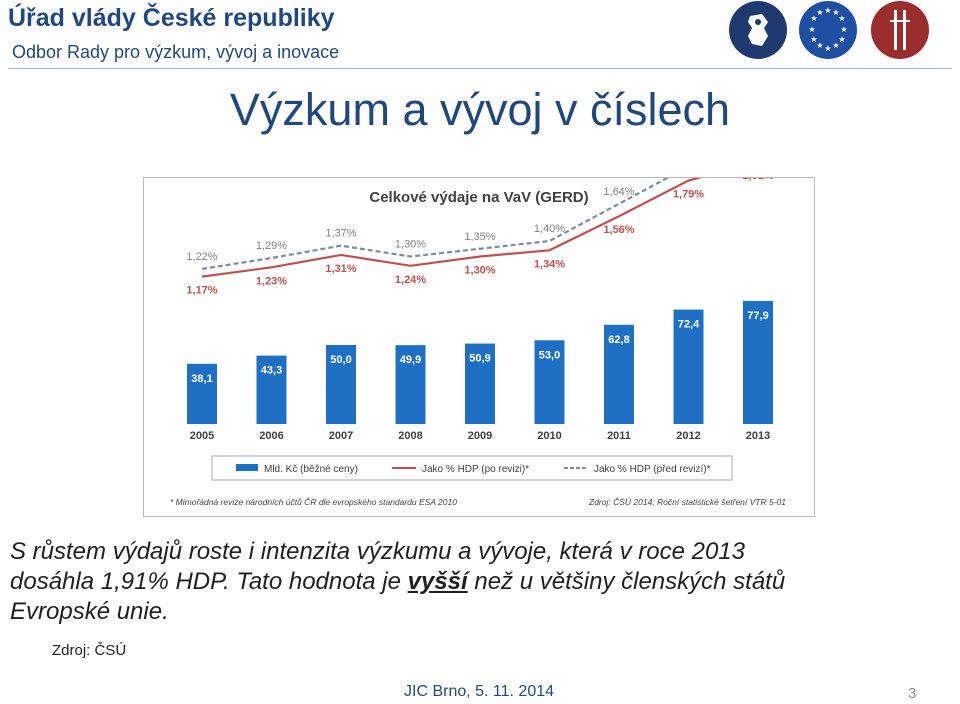 The width and height of the screenshot is (960, 704). I want to click on line-after-revision, so click(452, 228).